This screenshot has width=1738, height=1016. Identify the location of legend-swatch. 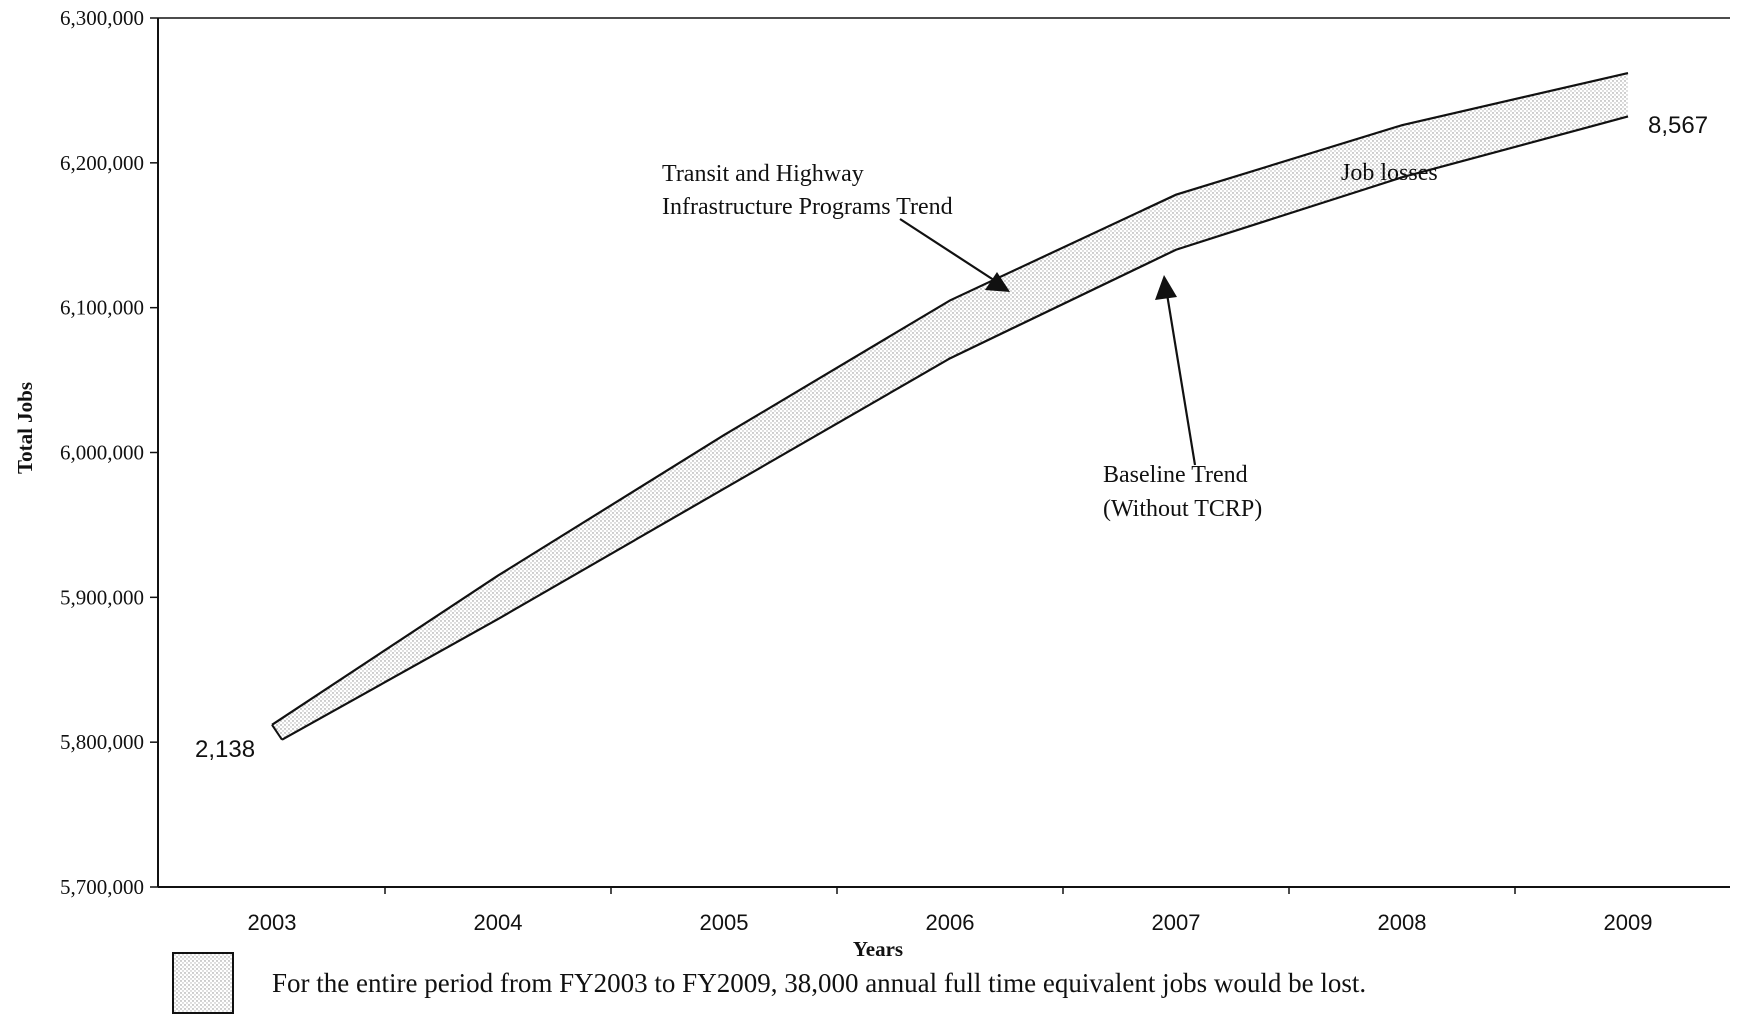
(203, 983).